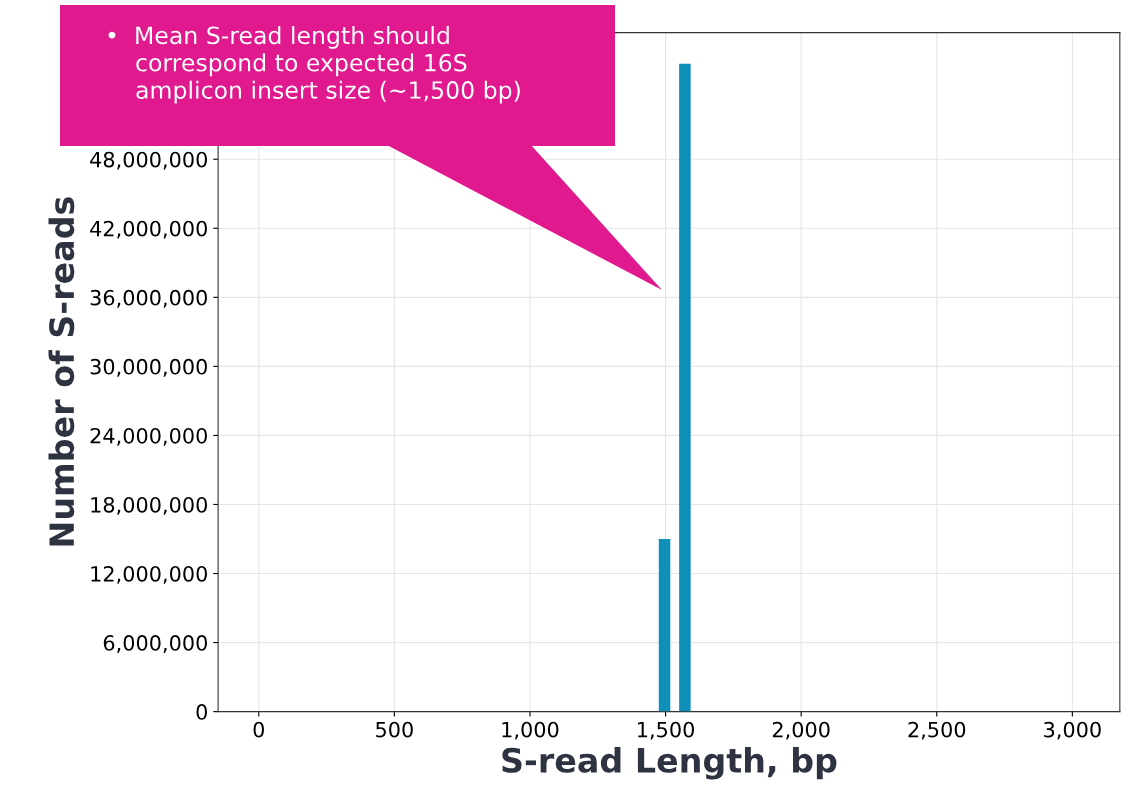 This screenshot has width=1130, height=796. I want to click on x-tick-label: 2,000, so click(801, 730).